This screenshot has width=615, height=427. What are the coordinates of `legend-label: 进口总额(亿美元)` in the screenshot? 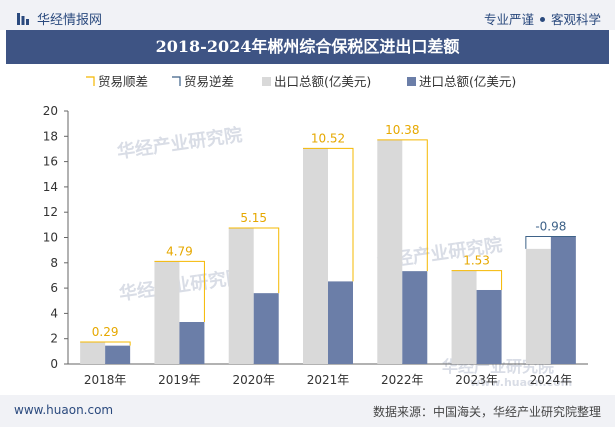 It's located at (467, 81).